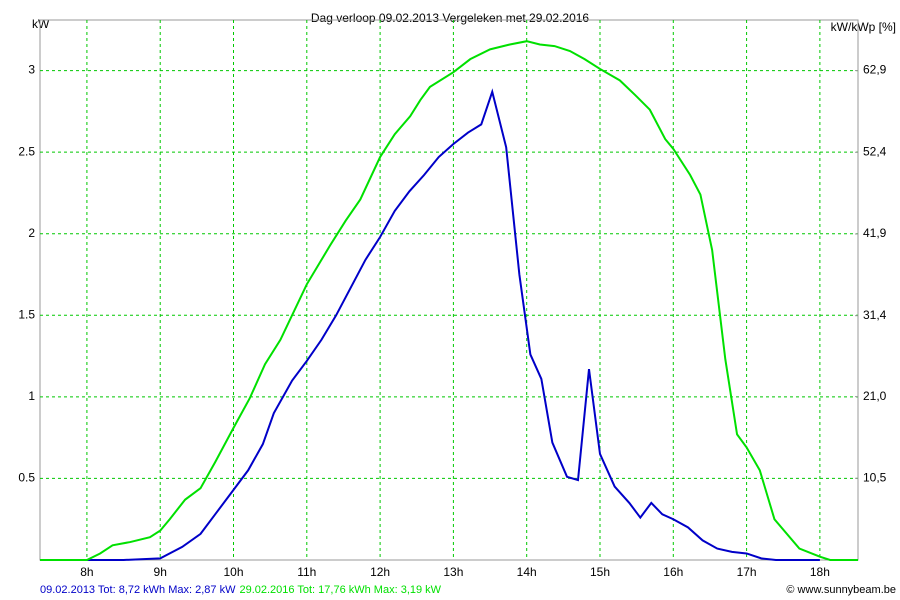 This screenshot has height=600, width=900. I want to click on x-tick-label: 14h, so click(527, 572).